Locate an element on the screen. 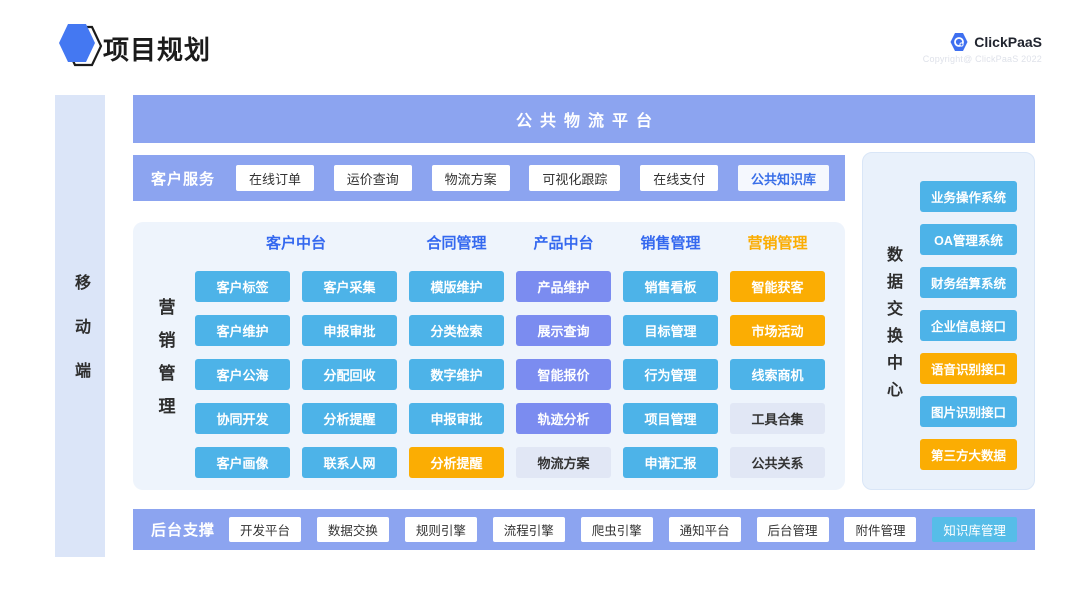 The width and height of the screenshot is (1080, 608). grid-cell: 客户采集 is located at coordinates (349, 286).